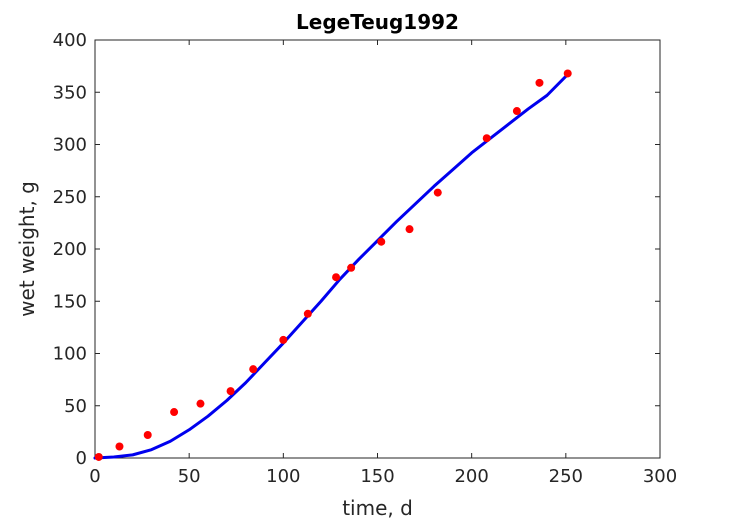  I want to click on x-tick-label: 200, so click(471, 476).